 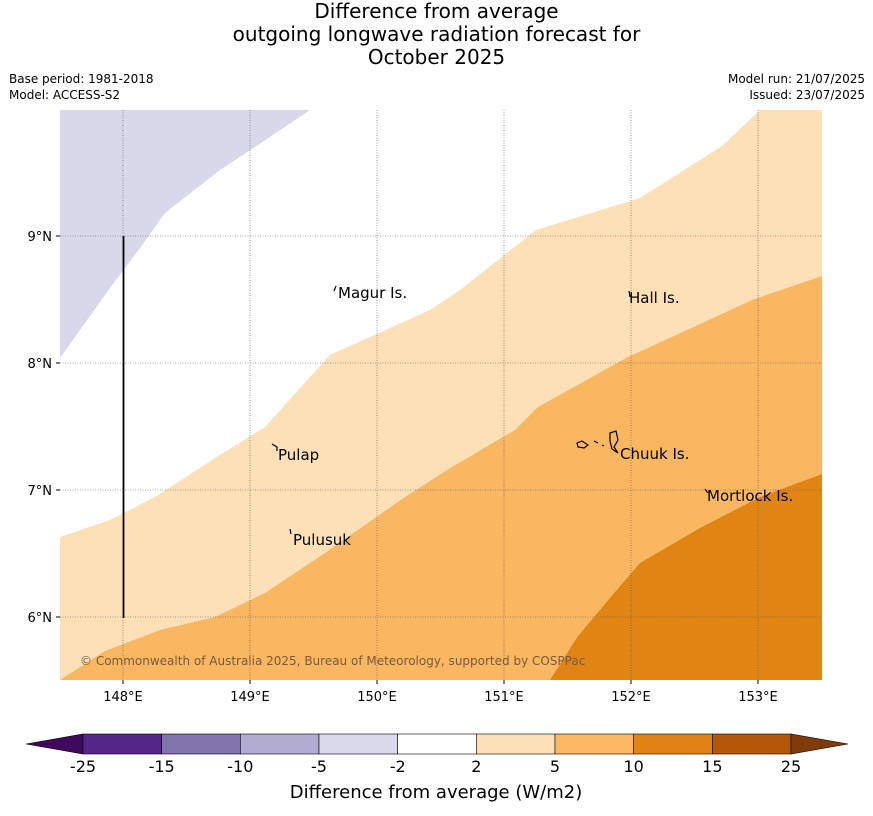 I want to click on colorbar, so click(x=437, y=744).